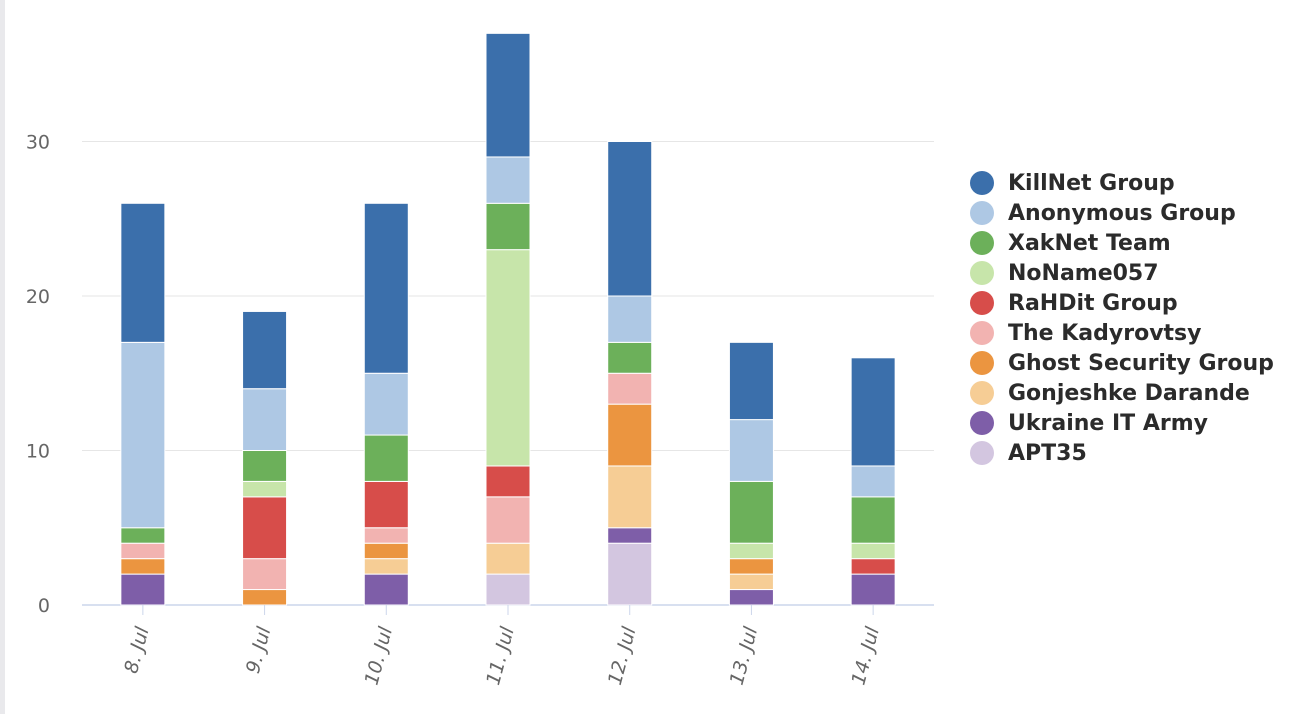 The height and width of the screenshot is (714, 1292). Describe the element at coordinates (38, 143) in the screenshot. I see `y-tick-label: 30` at that location.